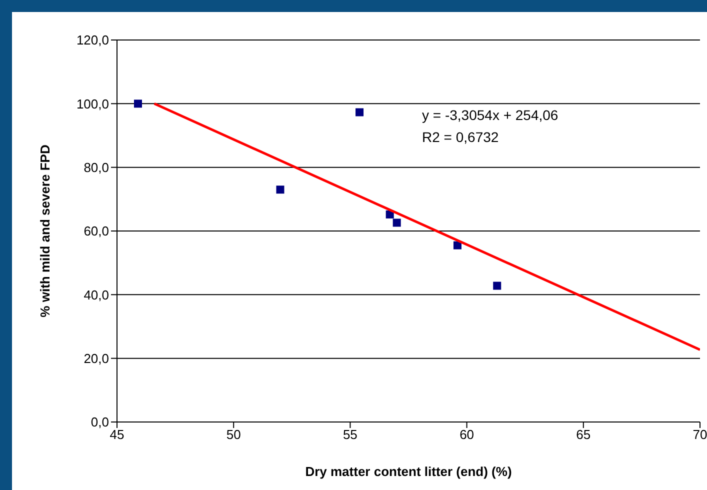 The image size is (707, 490). I want to click on x-axis-title: Dry matter content litter (end) (%), so click(408, 471).